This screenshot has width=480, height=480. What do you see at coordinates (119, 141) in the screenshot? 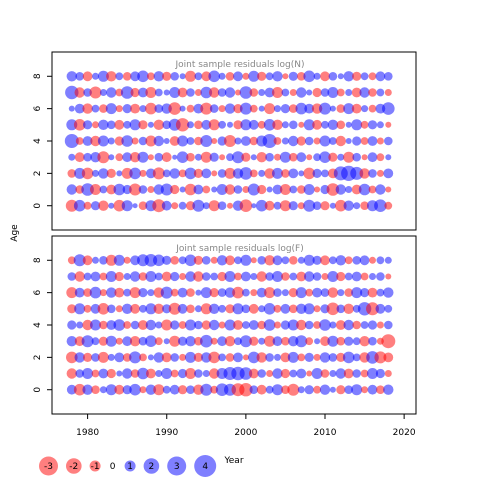
I see `bubble-logN-age4-1984` at bounding box center [119, 141].